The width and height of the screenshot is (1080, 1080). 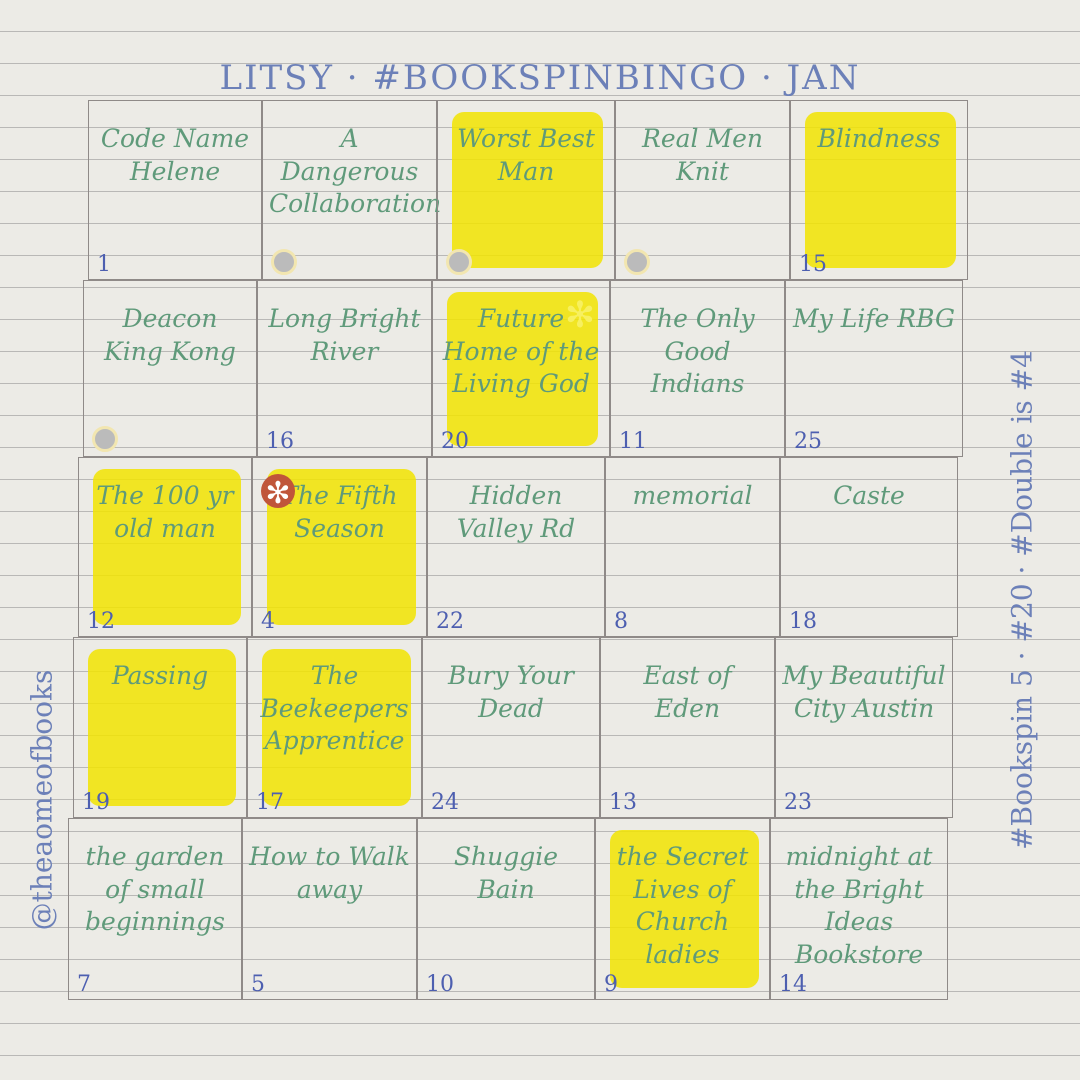 I want to click on star: ✻, so click(x=579, y=315).